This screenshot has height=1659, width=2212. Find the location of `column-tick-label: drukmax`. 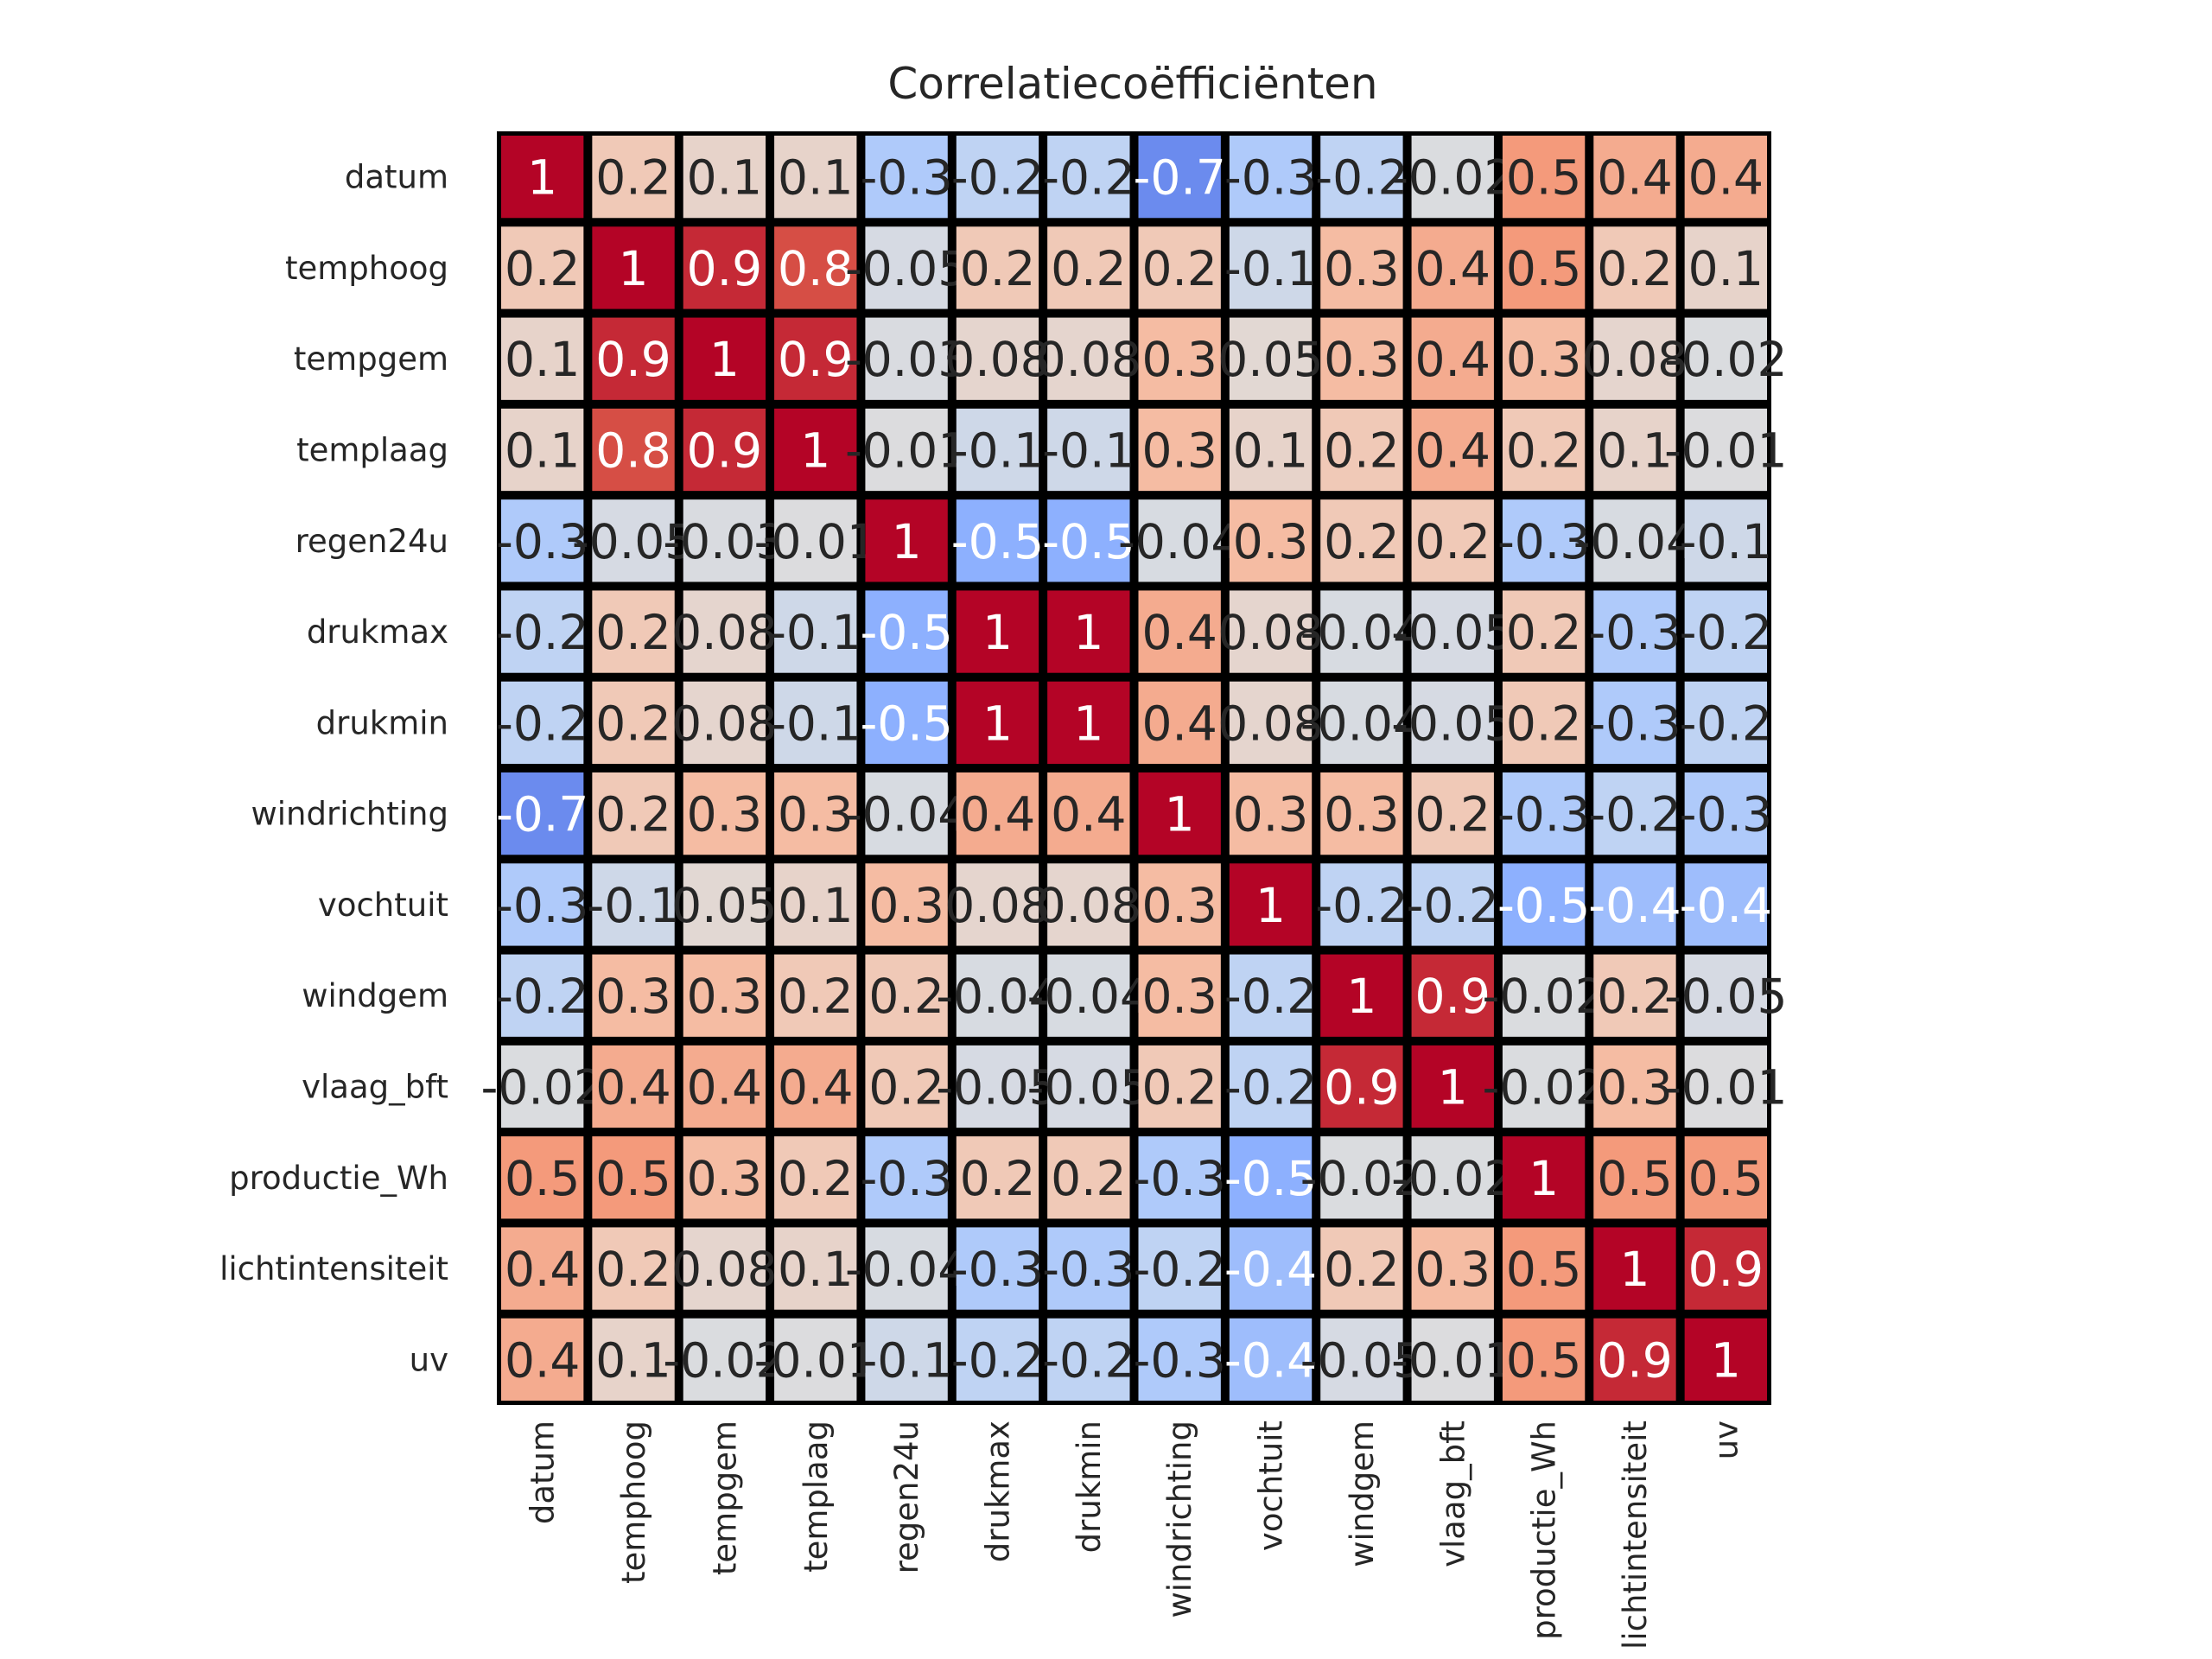

column-tick-label: drukmax is located at coordinates (998, 1491).